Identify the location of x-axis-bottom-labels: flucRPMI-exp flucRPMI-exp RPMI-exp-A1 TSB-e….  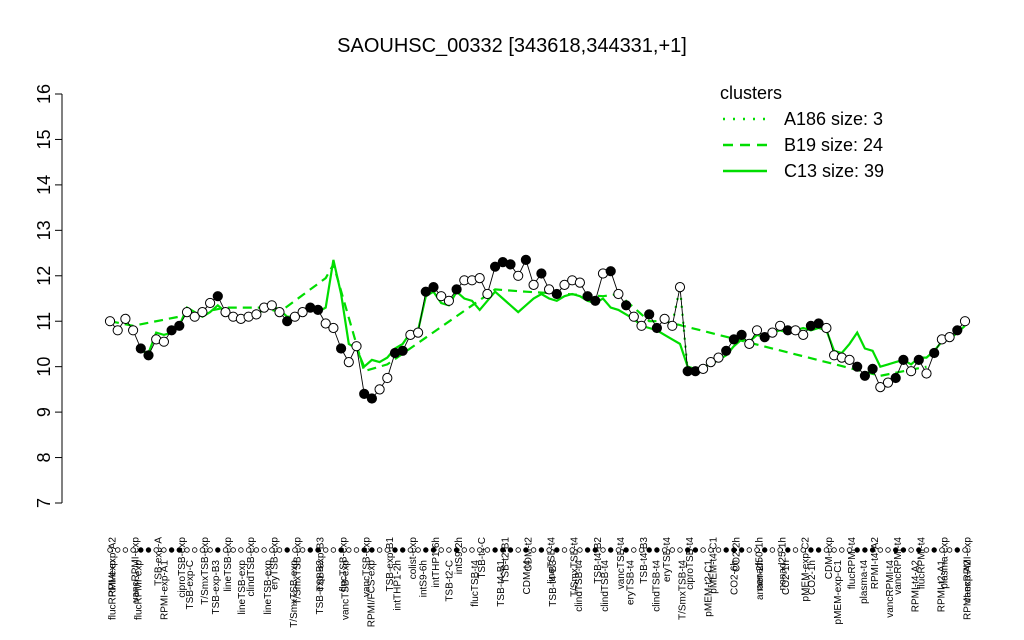
(541, 594).